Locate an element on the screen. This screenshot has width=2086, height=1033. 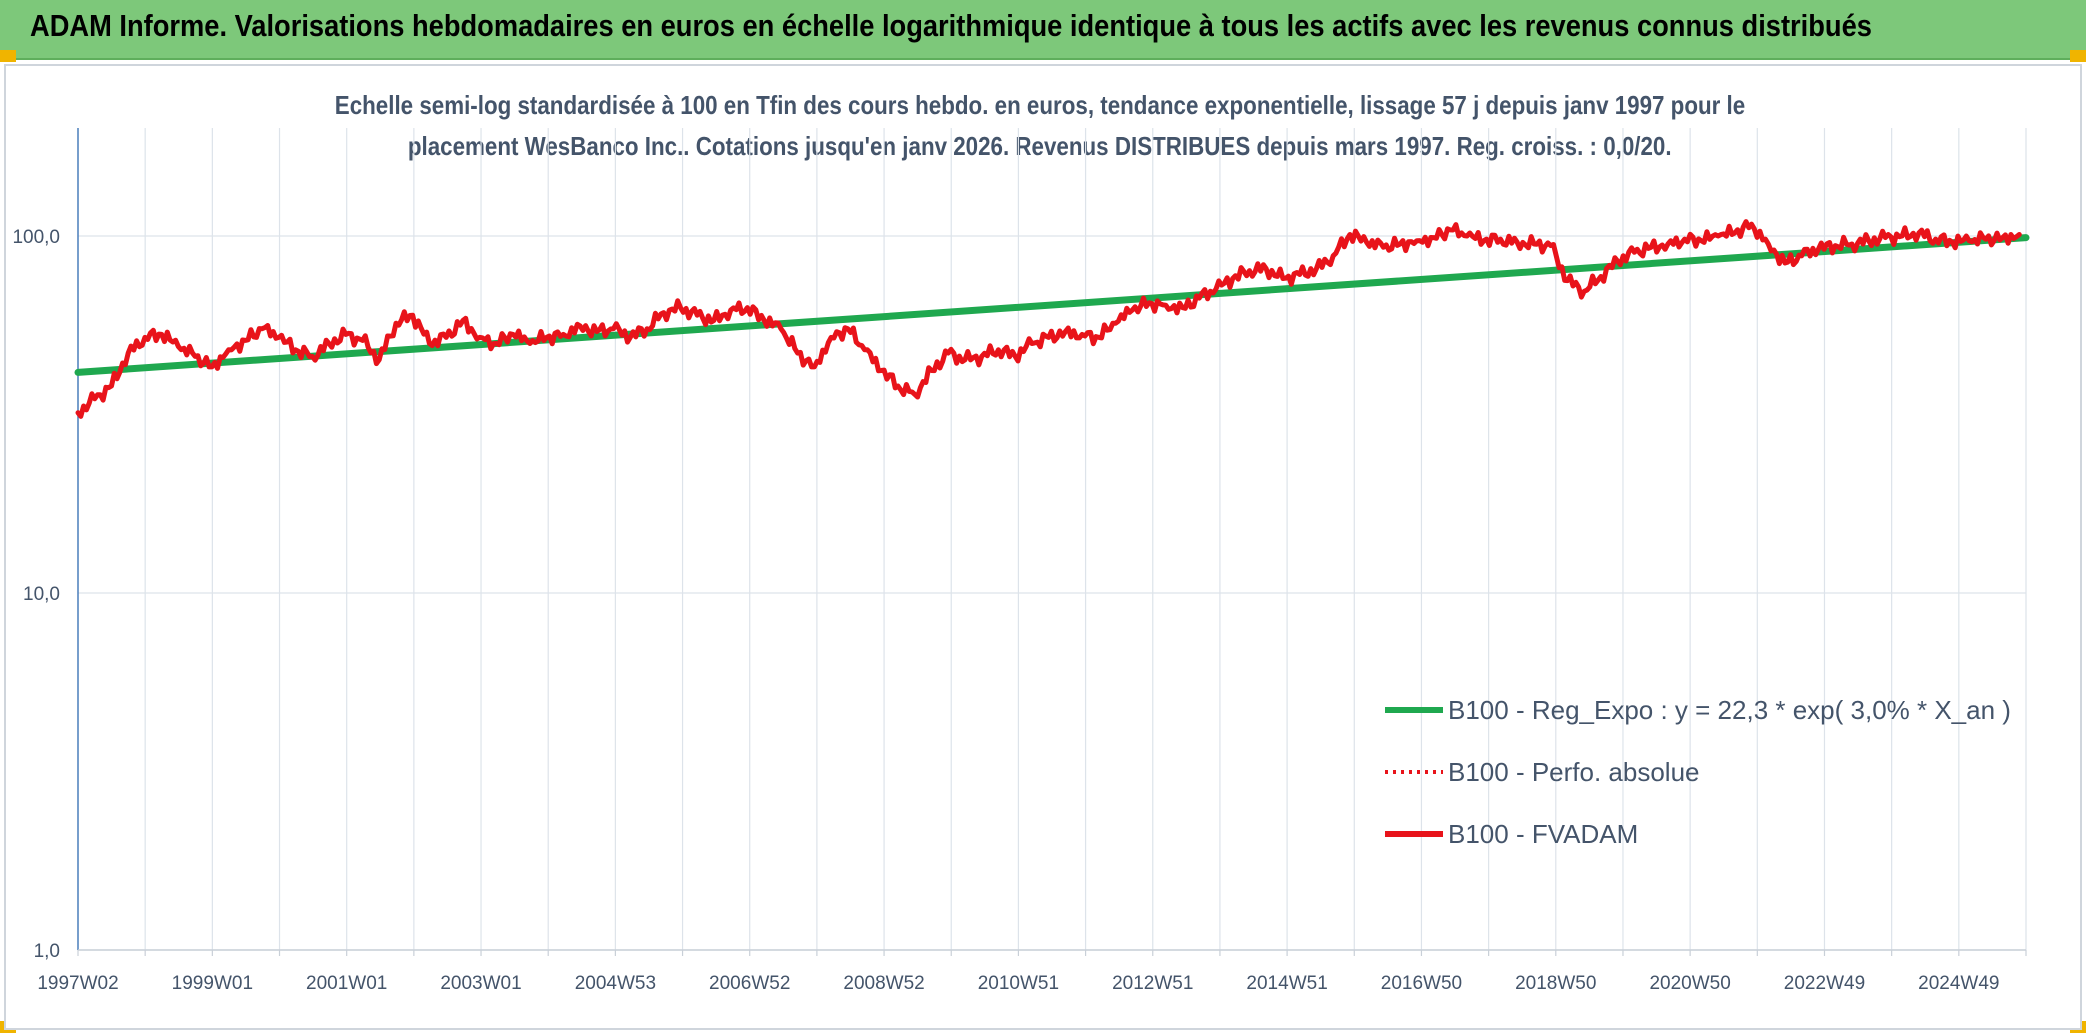
x-tick-label: 2010W51 is located at coordinates (1018, 983).